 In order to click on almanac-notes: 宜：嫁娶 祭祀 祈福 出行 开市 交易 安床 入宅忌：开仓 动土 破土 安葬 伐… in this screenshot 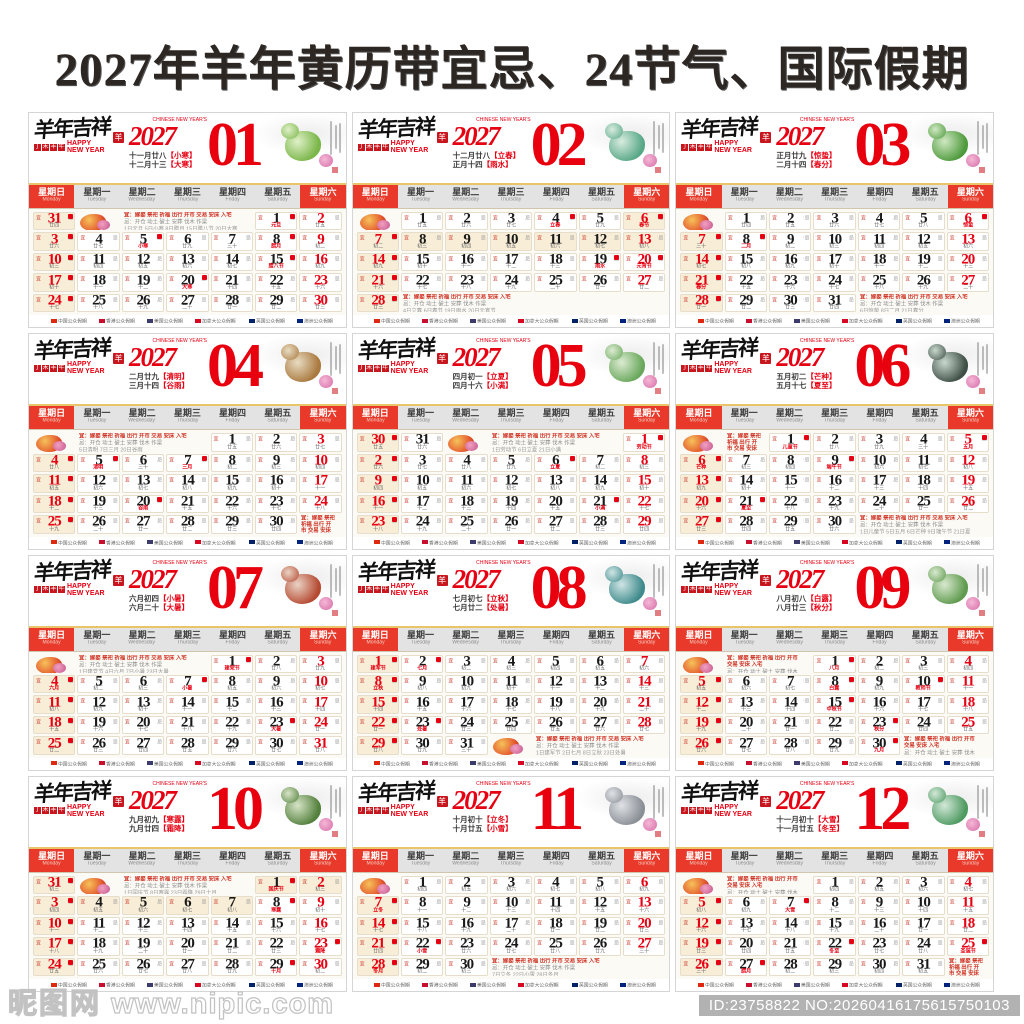, I will do `click(142, 442)`.